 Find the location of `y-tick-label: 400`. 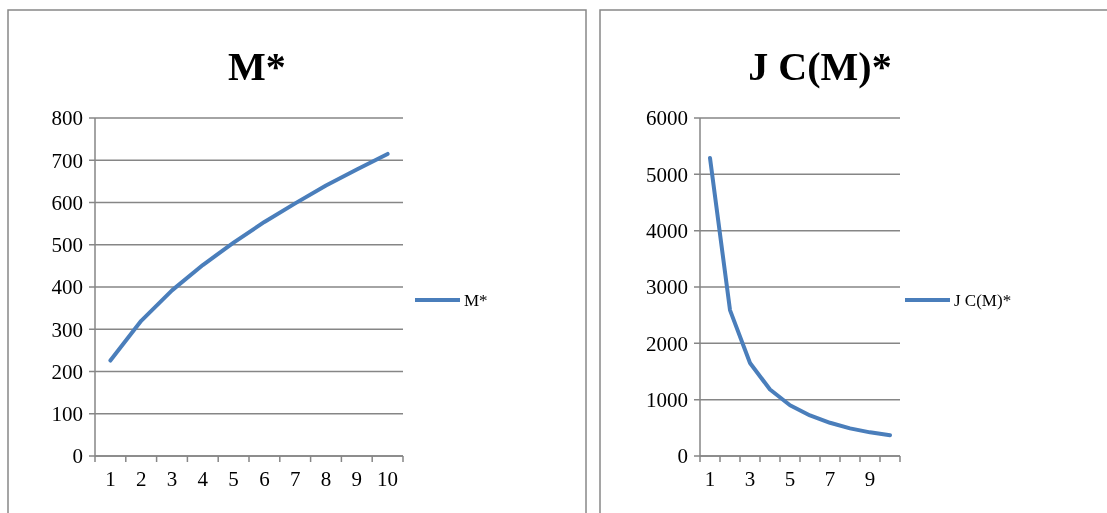

y-tick-label: 400 is located at coordinates (67, 287).